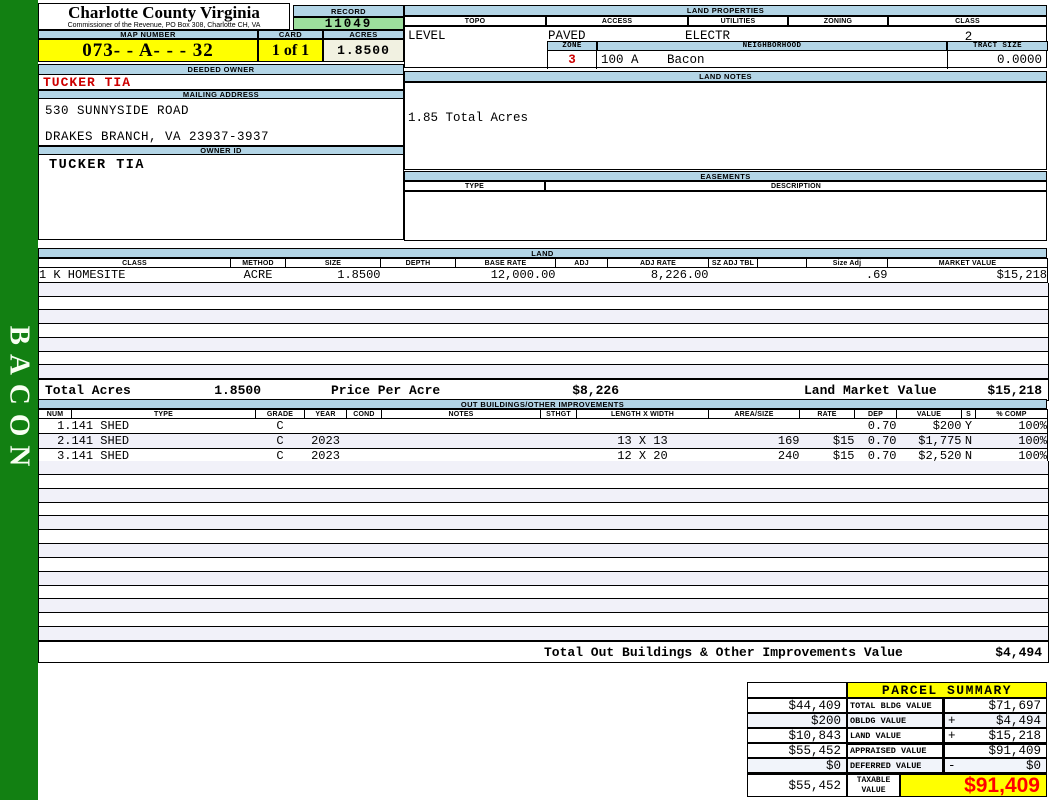 This screenshot has width=1050, height=800. Describe the element at coordinates (363, 50) in the screenshot. I see `acres-value: 1.8500` at that location.